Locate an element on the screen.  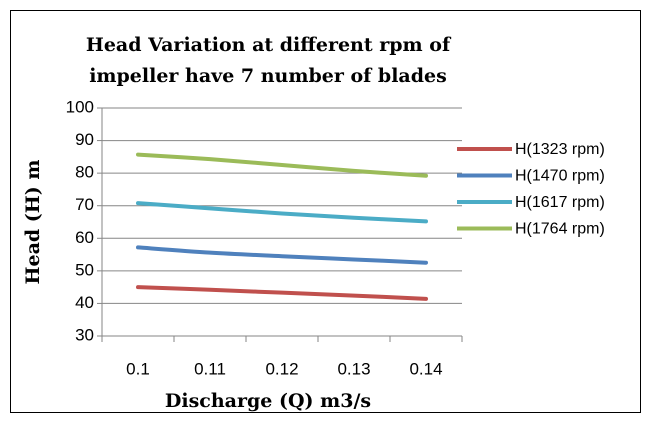
legend-label: H(1764 rpm) is located at coordinates (560, 229).